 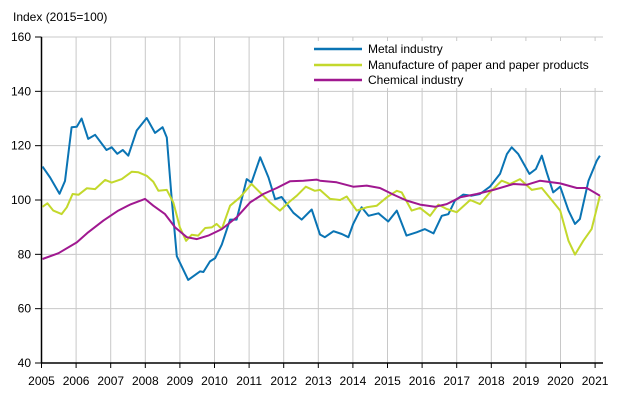 I want to click on y-tick-label: 140, so click(x=21, y=91).